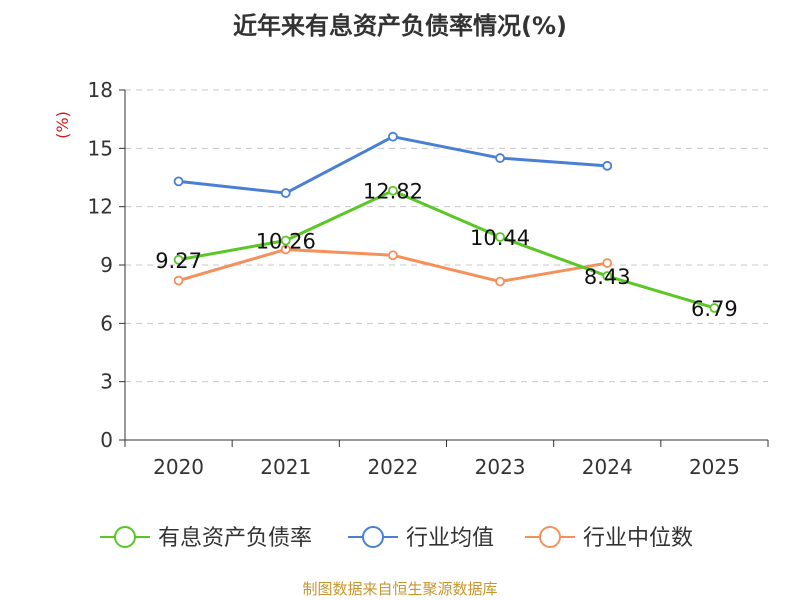  I want to click on y-tick-label: 15, so click(100, 148).